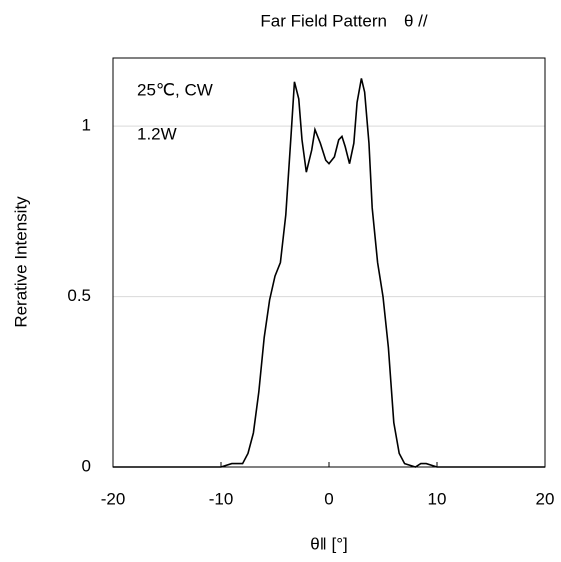 This screenshot has width=561, height=562. What do you see at coordinates (328, 543) in the screenshot?
I see `x-axis-label: θ‖ [°]` at bounding box center [328, 543].